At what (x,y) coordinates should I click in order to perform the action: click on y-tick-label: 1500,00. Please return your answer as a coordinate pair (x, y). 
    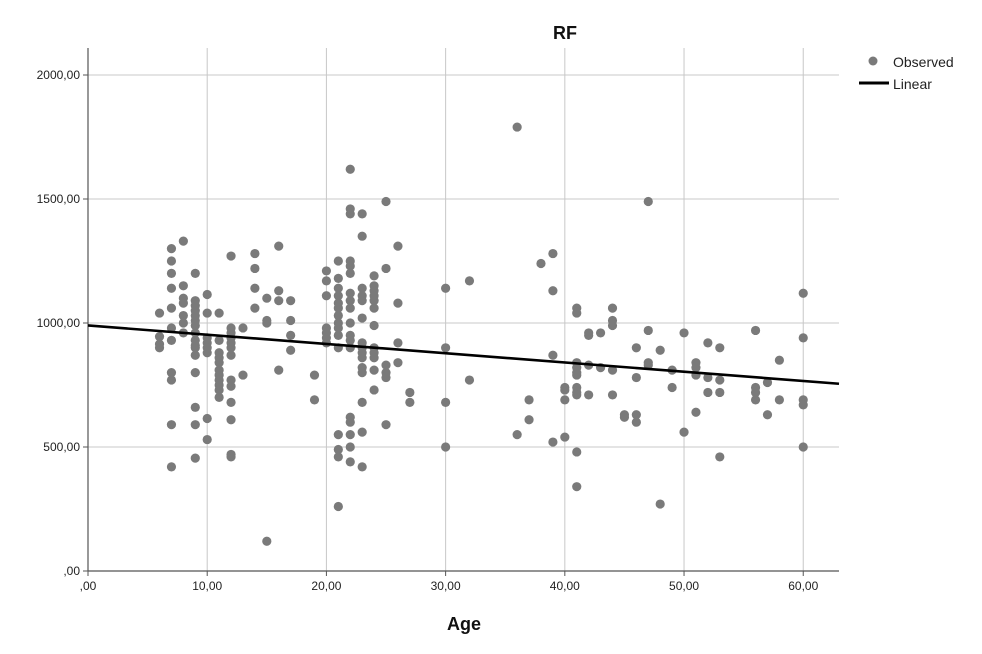
    Looking at the image, I should click on (59, 199).